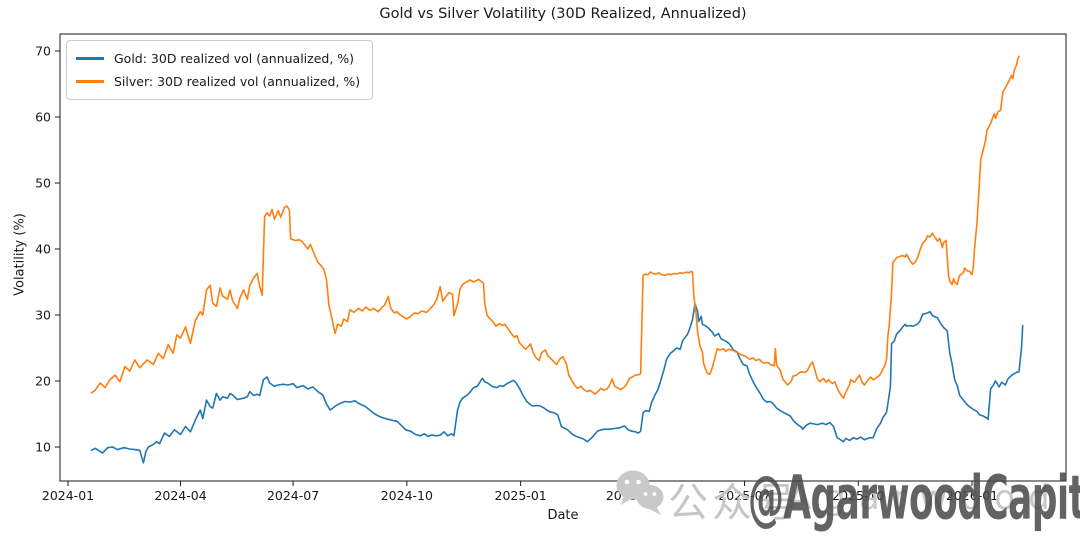 The height and width of the screenshot is (540, 1080). What do you see at coordinates (563, 515) in the screenshot?
I see `x-axis-label: Date` at bounding box center [563, 515].